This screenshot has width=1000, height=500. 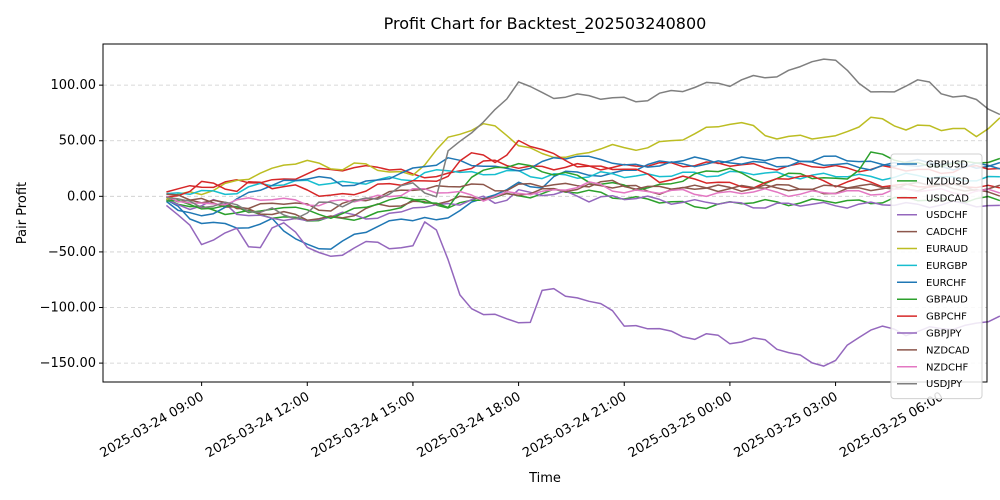 What do you see at coordinates (81, 196) in the screenshot?
I see `y-tick-label: 0.00` at bounding box center [81, 196].